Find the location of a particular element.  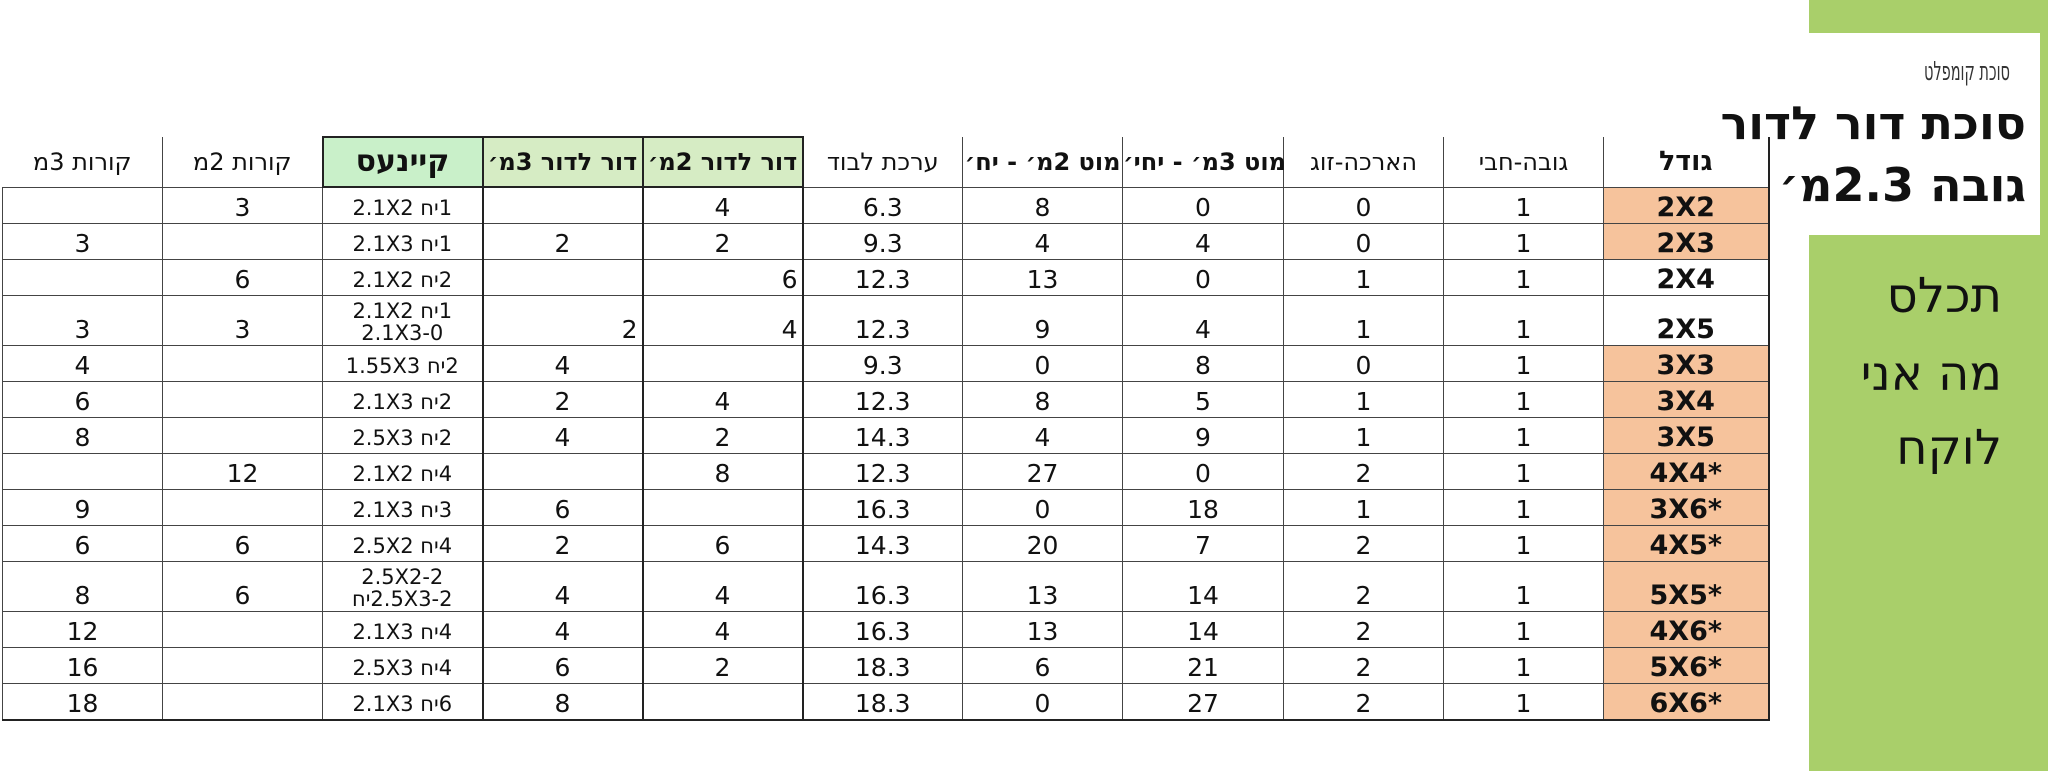

cell-cover-value: 18.3 is located at coordinates (882, 702).